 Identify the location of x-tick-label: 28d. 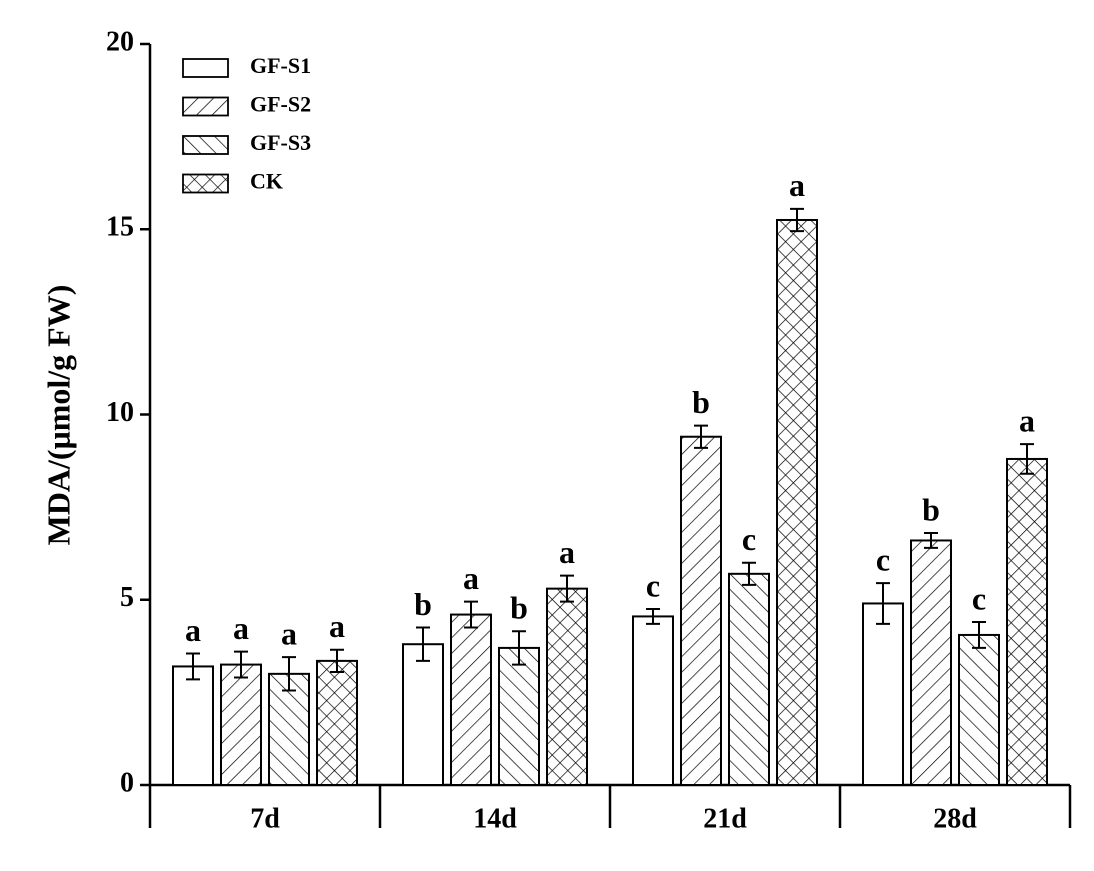
(955, 818).